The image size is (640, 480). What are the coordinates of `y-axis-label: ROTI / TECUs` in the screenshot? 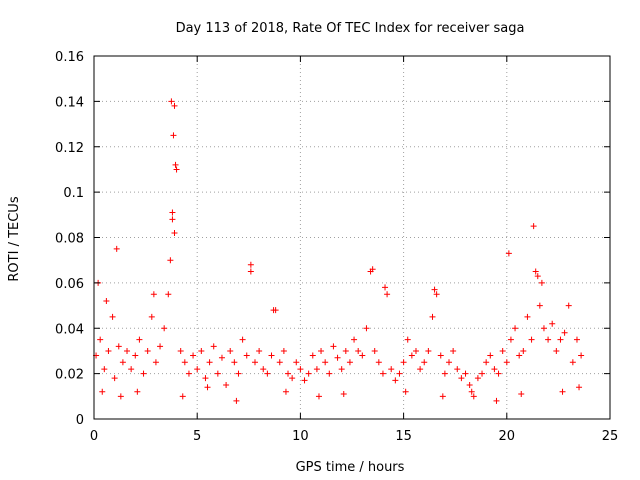 It's located at (14, 238).